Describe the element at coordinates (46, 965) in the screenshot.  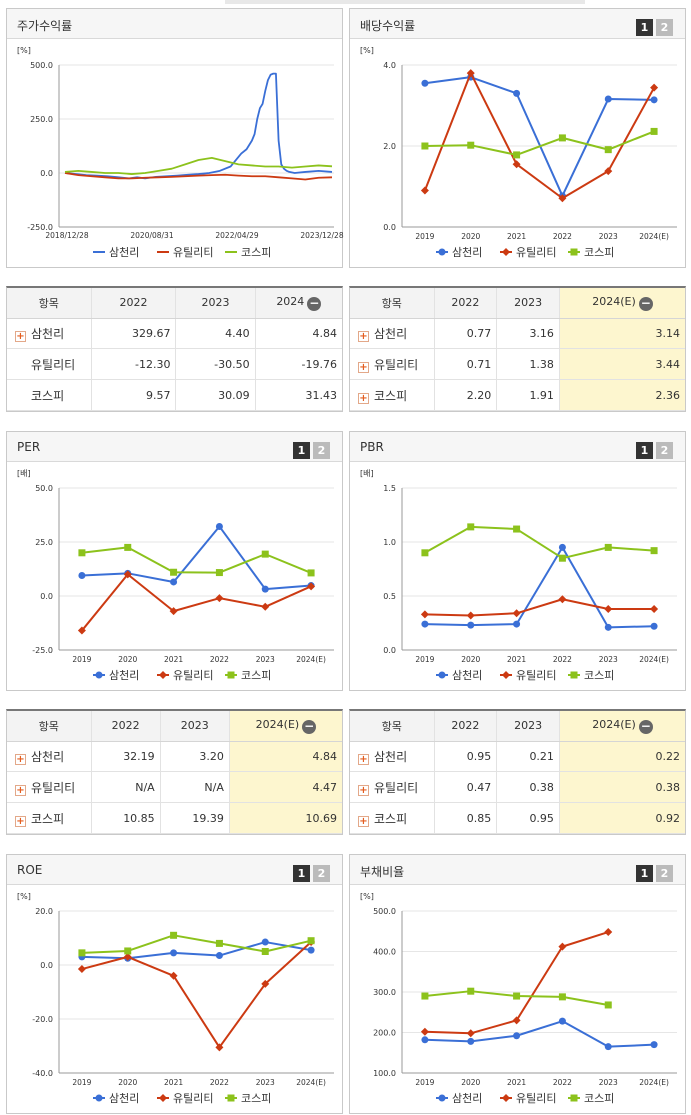
I see `y-tick-label: 0.0` at that location.